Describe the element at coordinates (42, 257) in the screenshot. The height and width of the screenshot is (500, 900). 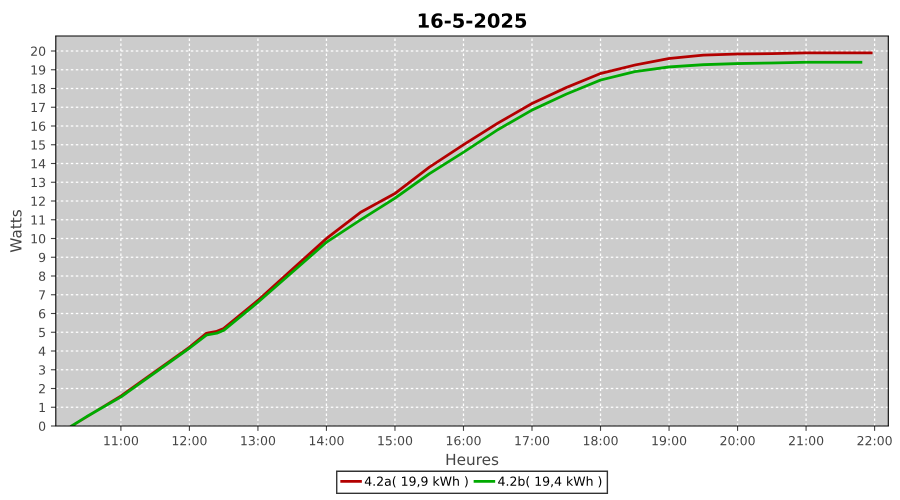
I see `y-tick-label: 9` at that location.